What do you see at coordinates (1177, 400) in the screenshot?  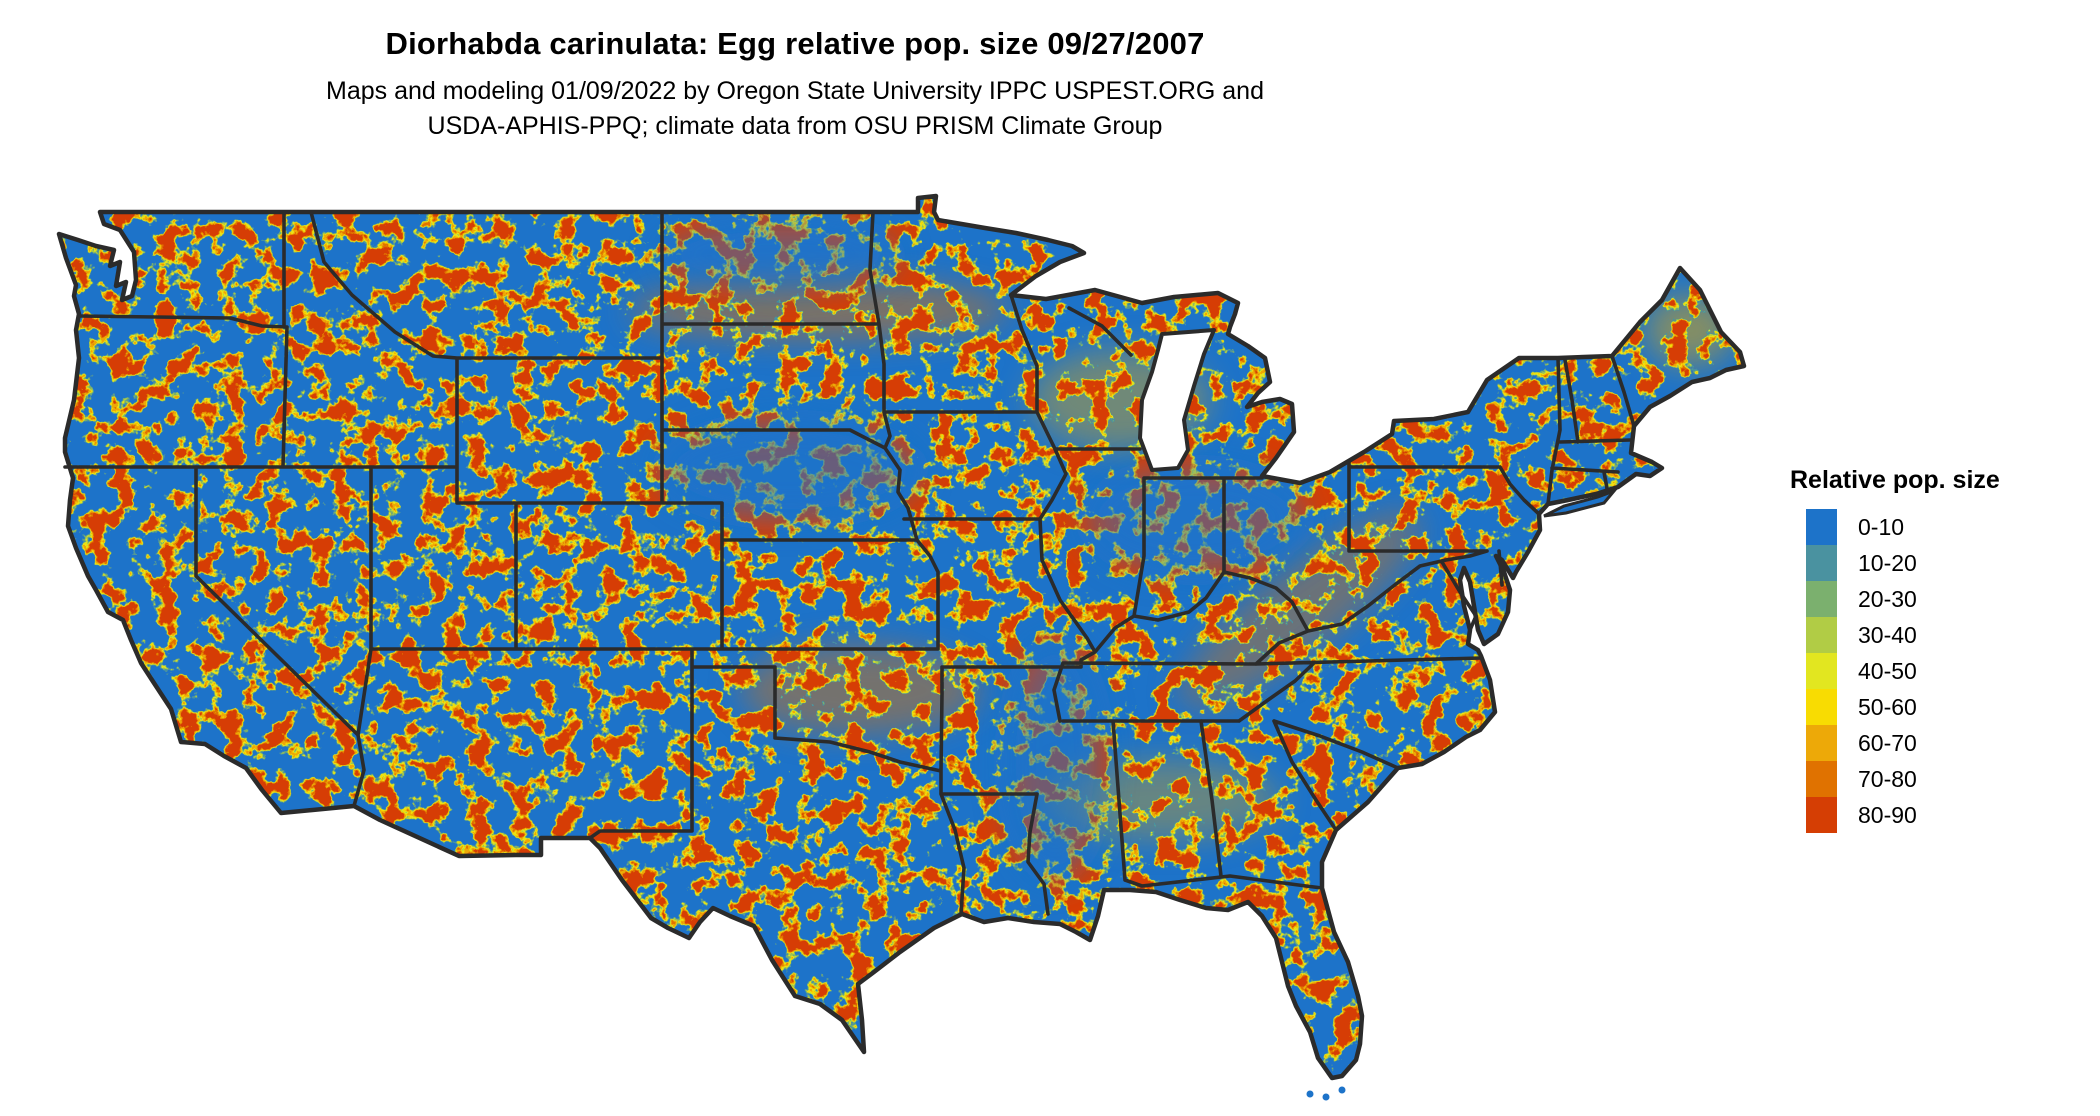 I see `lake-michigan` at bounding box center [1177, 400].